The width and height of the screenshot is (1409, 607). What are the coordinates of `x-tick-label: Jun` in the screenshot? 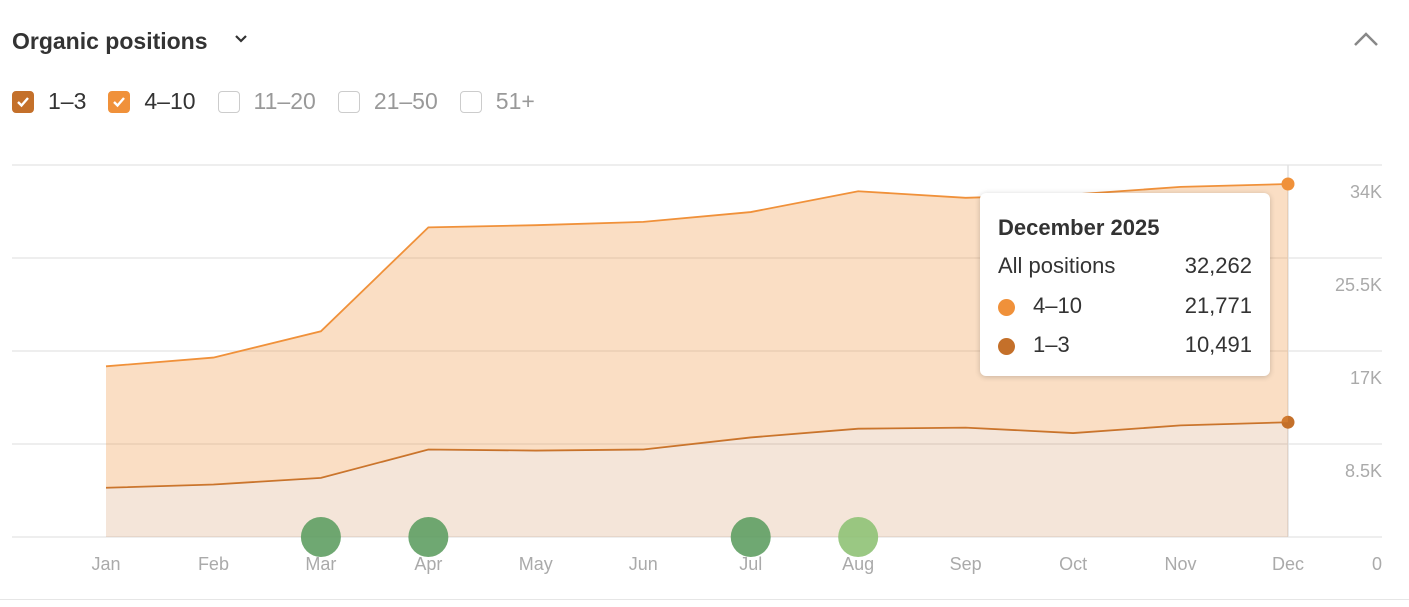 It's located at (643, 564).